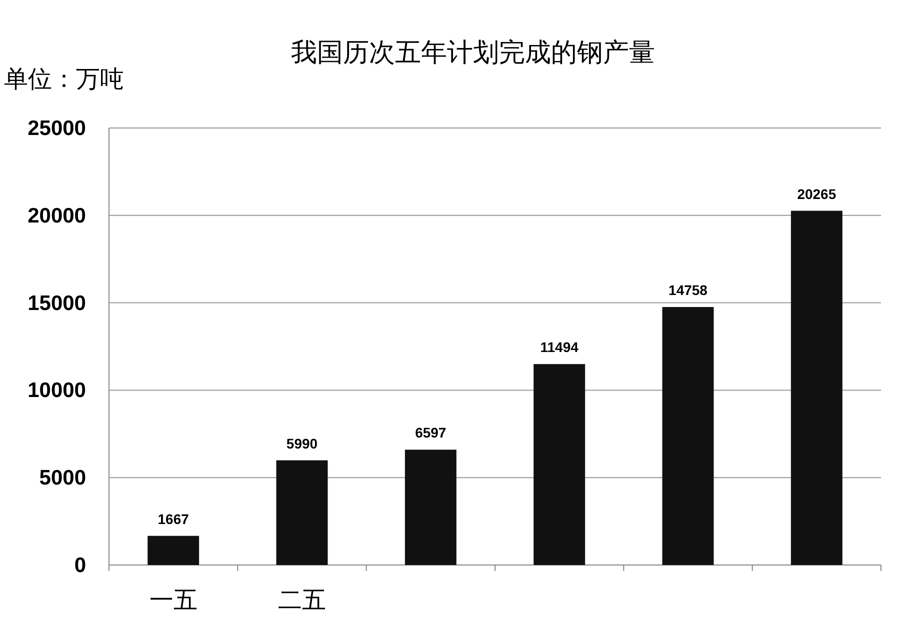  What do you see at coordinates (57, 216) in the screenshot?
I see `y-tick-label: 20000` at bounding box center [57, 216].